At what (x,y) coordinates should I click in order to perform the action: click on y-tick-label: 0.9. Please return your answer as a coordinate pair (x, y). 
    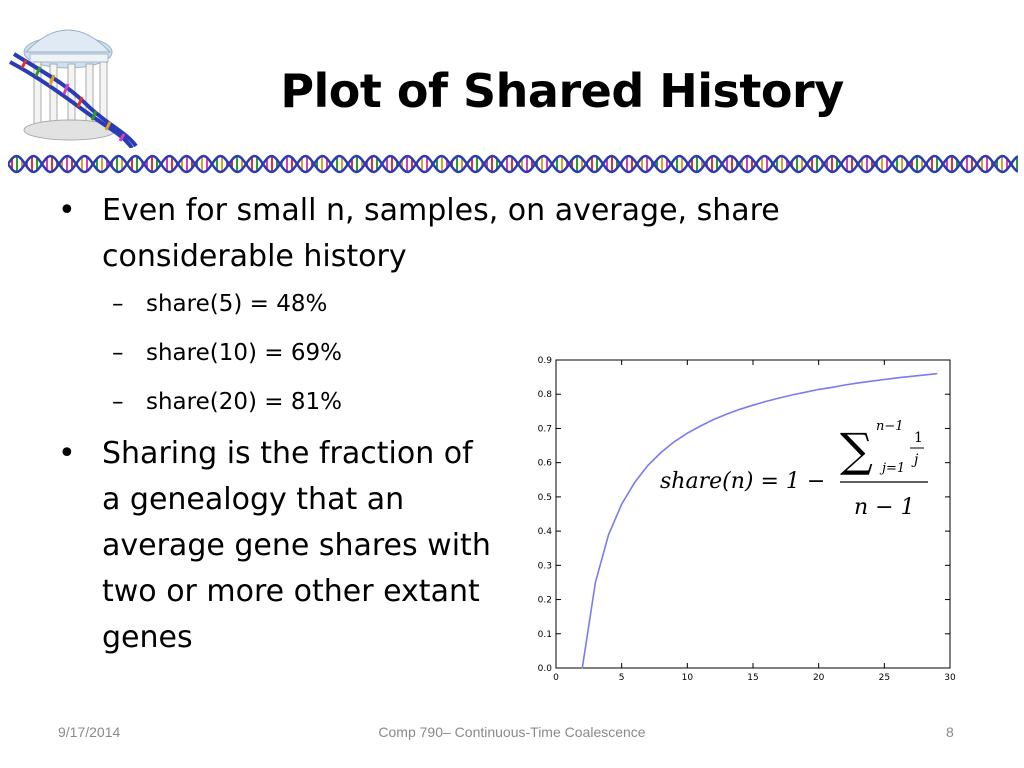
    Looking at the image, I should click on (545, 361).